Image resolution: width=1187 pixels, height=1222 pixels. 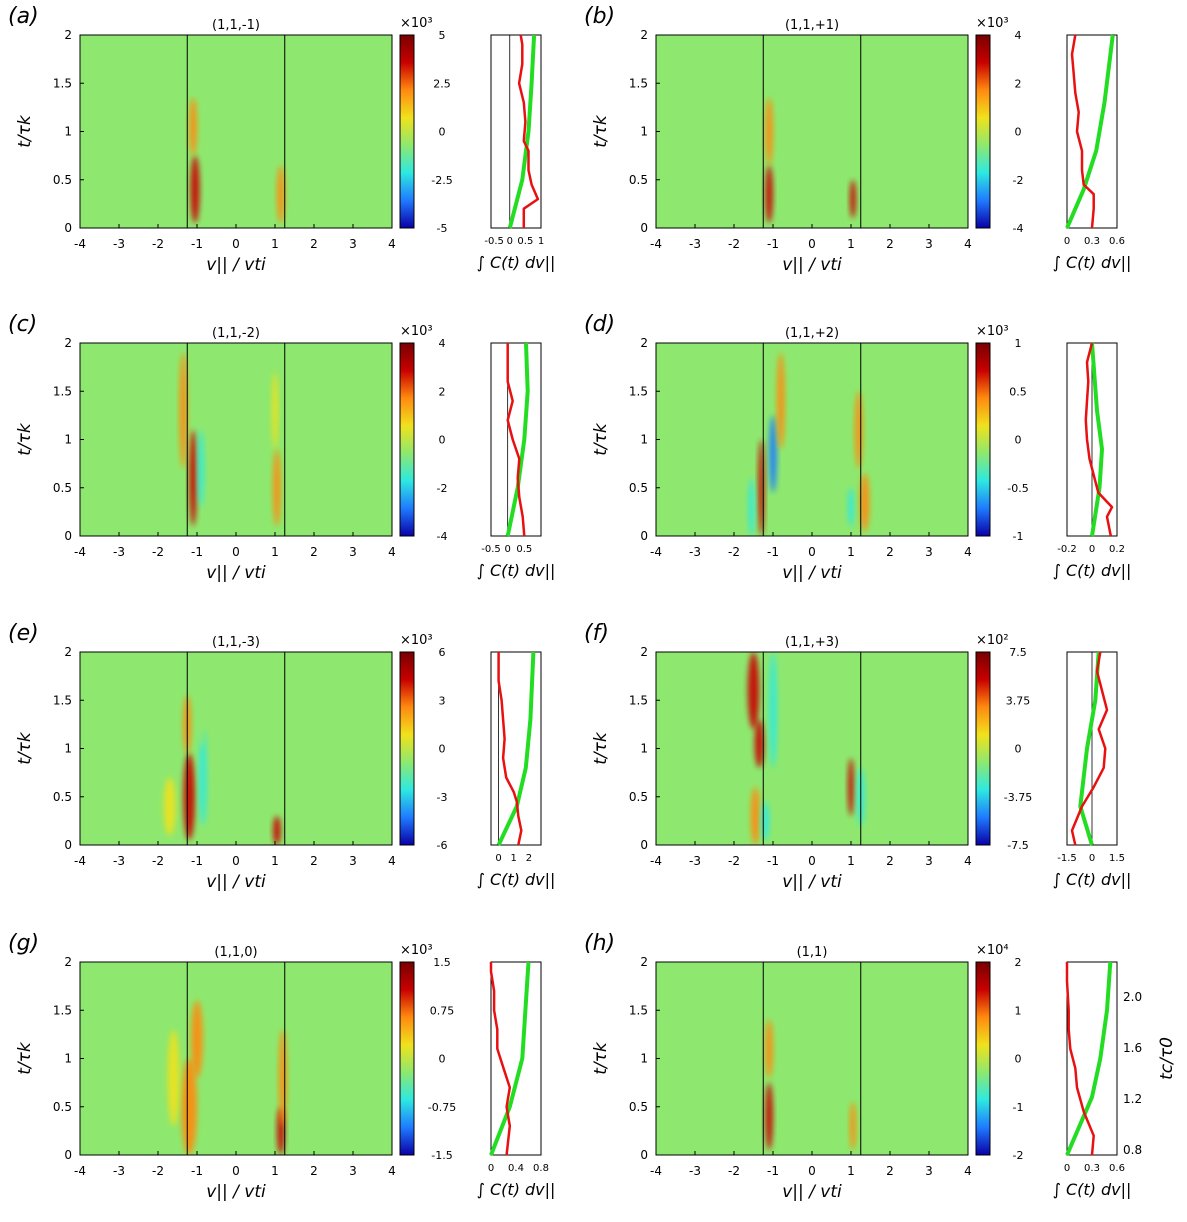 What do you see at coordinates (599, 324) in the screenshot?
I see `panel-label: (d)` at bounding box center [599, 324].